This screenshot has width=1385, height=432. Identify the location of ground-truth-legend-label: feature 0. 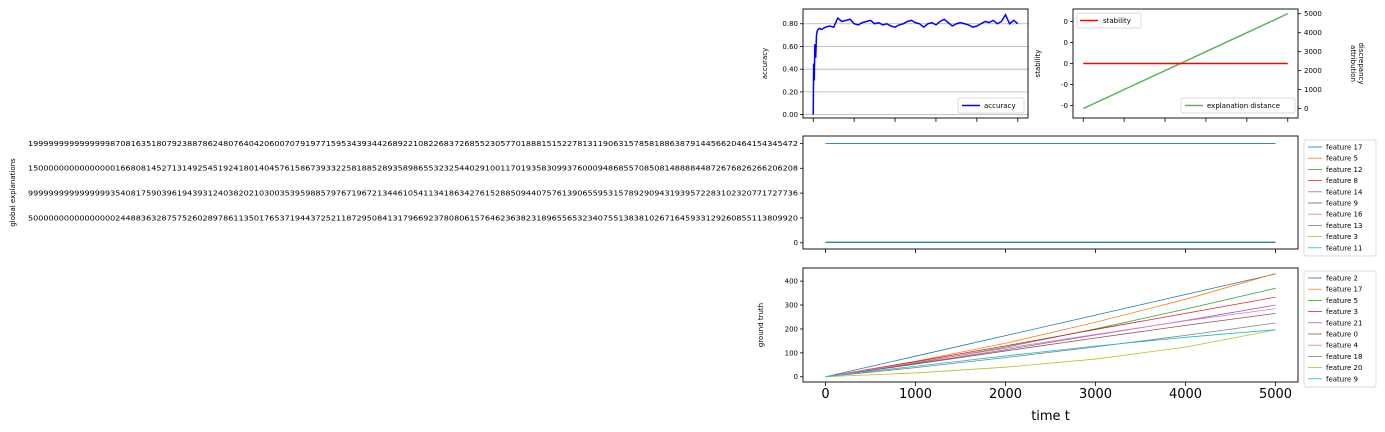
(1342, 335).